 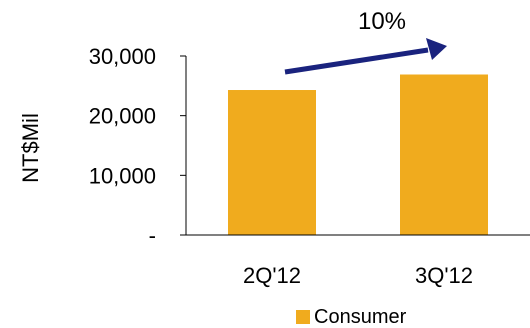 What do you see at coordinates (30, 148) in the screenshot?
I see `y-axis-label: NT$Mil` at bounding box center [30, 148].